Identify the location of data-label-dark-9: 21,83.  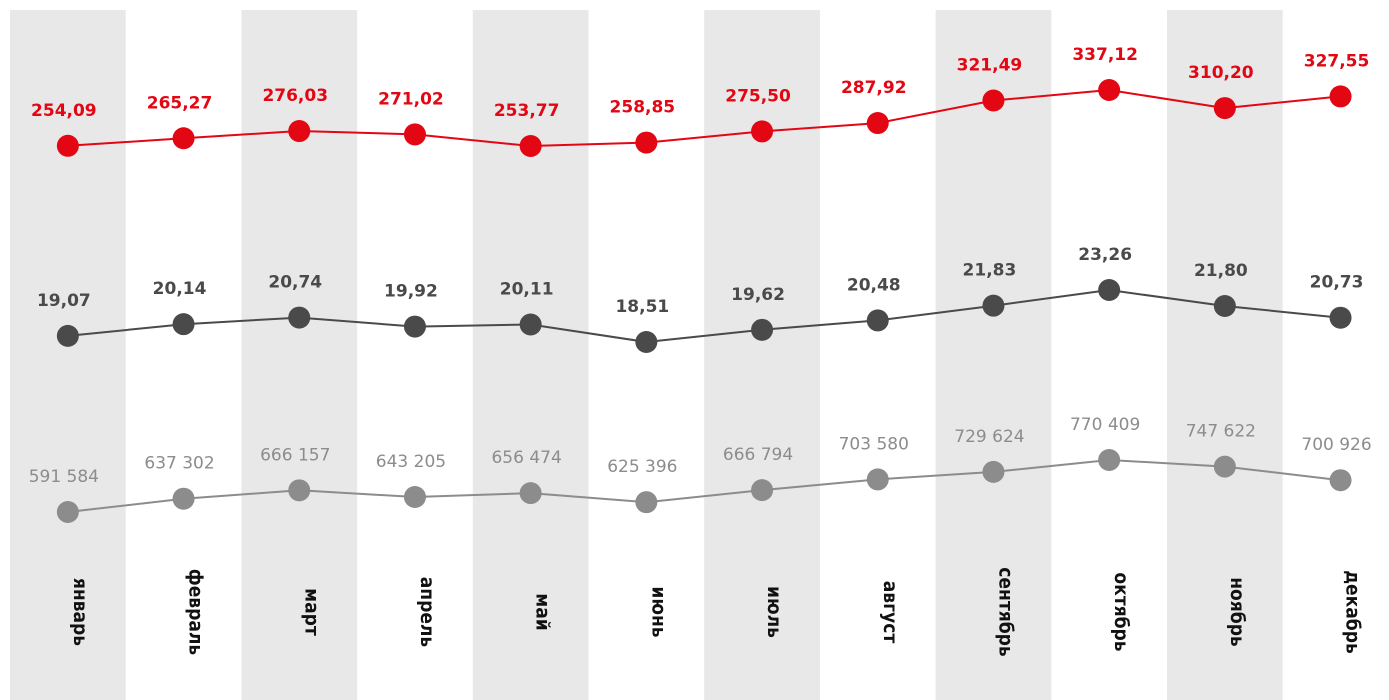
(990, 271).